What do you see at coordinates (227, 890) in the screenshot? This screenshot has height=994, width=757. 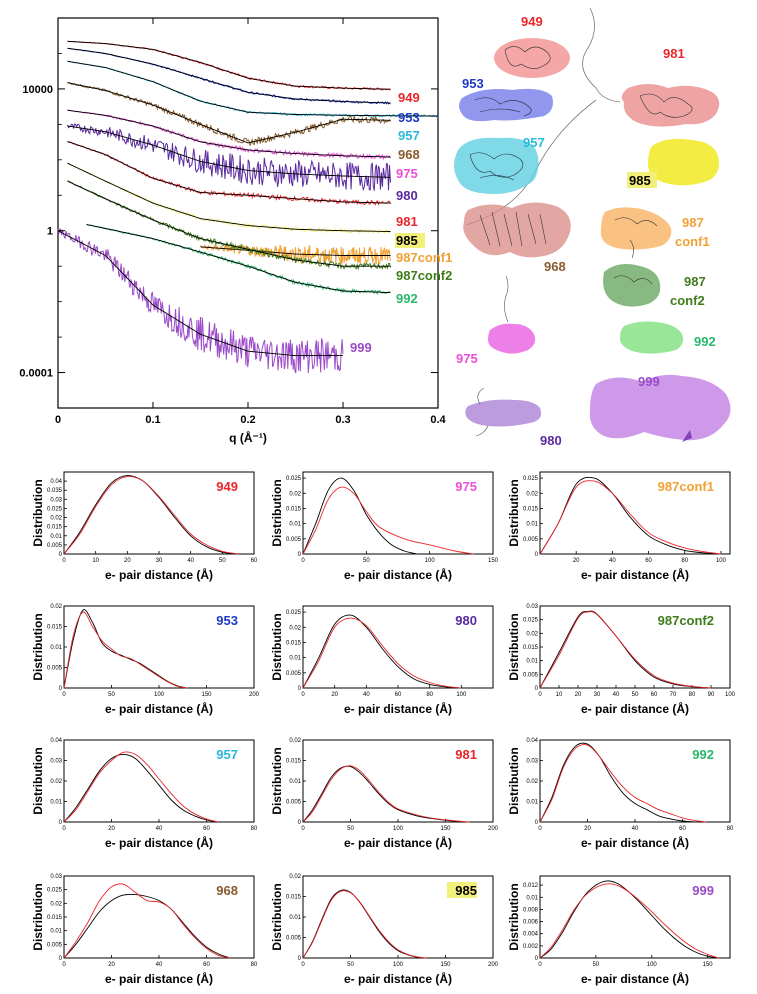 I see `pdf-panel-label: 968` at bounding box center [227, 890].